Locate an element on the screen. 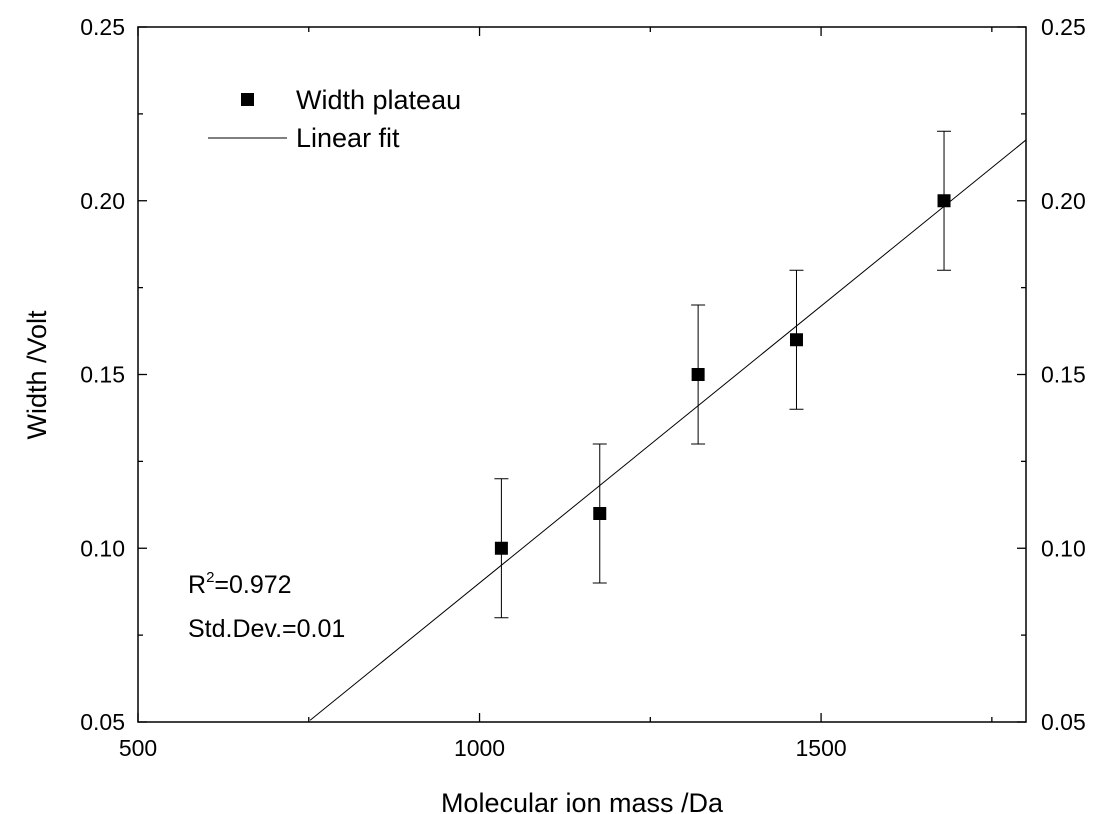 Image resolution: width=1095 pixels, height=814 pixels. x-tick-label: 500 is located at coordinates (138, 748).